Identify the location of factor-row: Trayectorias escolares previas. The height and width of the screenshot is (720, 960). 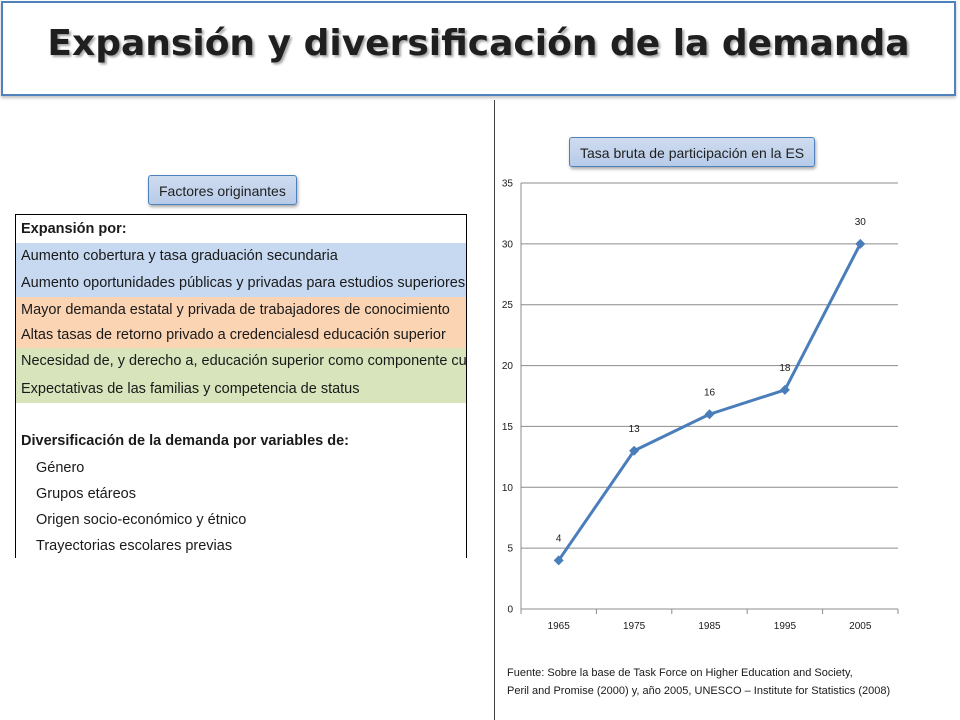
(241, 546).